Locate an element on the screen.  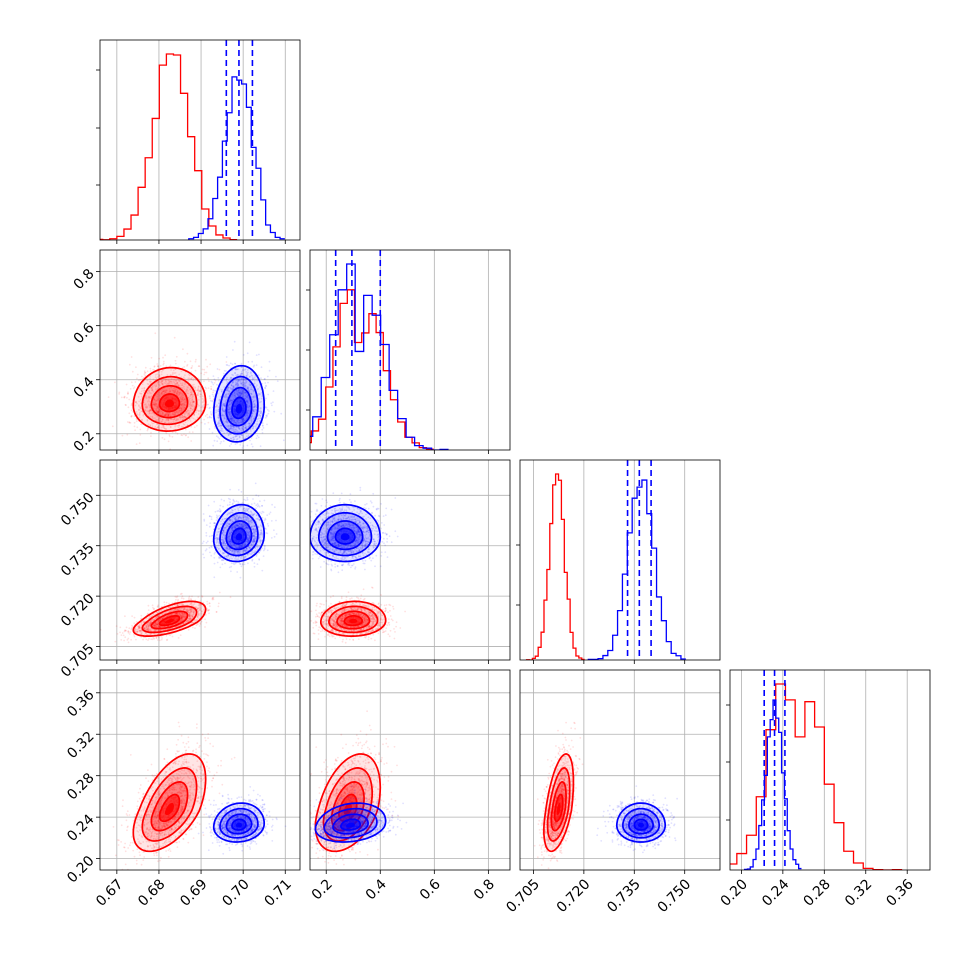
panel-frame is located at coordinates (620, 560).